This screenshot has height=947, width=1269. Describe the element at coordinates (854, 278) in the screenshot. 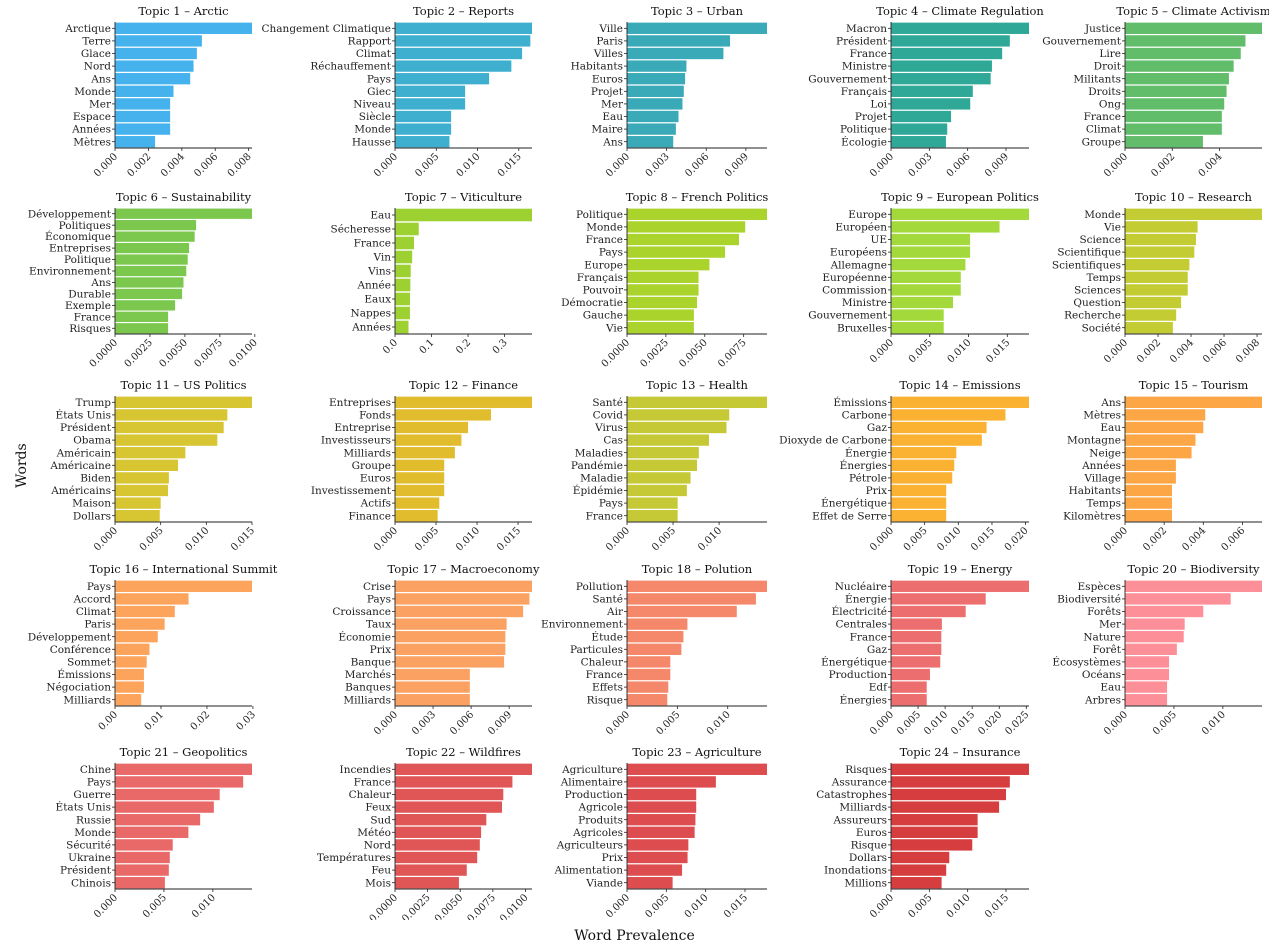

I see `word-label: Européenne` at that location.